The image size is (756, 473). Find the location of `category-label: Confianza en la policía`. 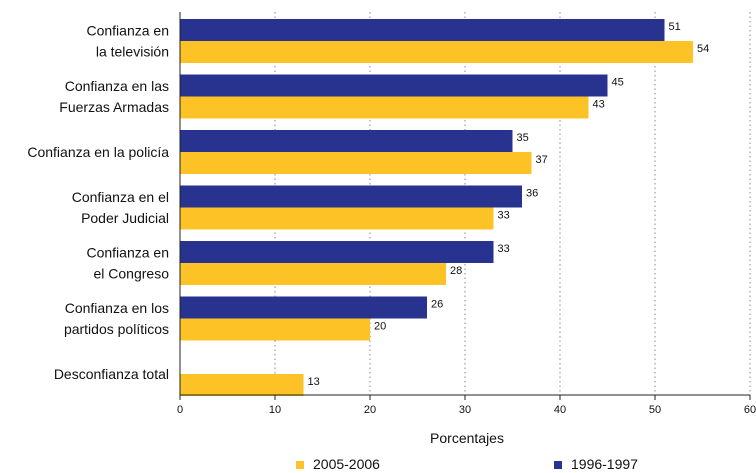

category-label: Confianza en la policía is located at coordinates (98, 152).